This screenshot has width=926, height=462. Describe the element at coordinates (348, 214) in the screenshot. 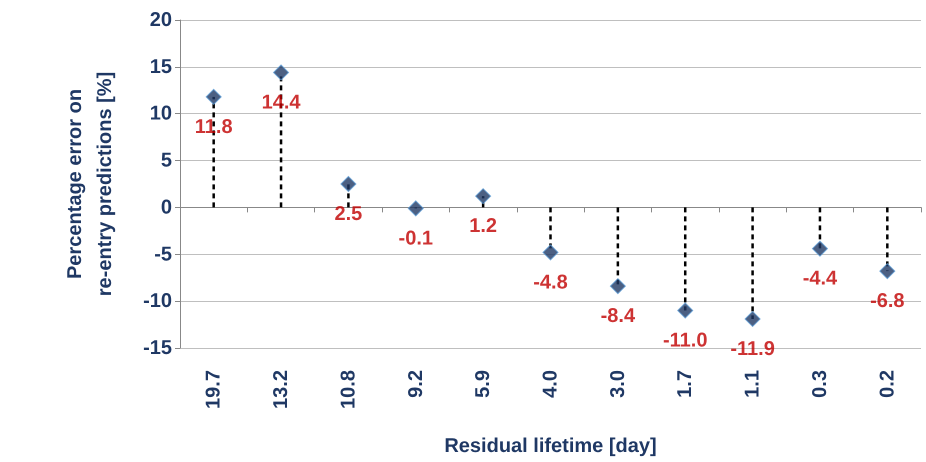

I see `data-label: 2.5` at that location.